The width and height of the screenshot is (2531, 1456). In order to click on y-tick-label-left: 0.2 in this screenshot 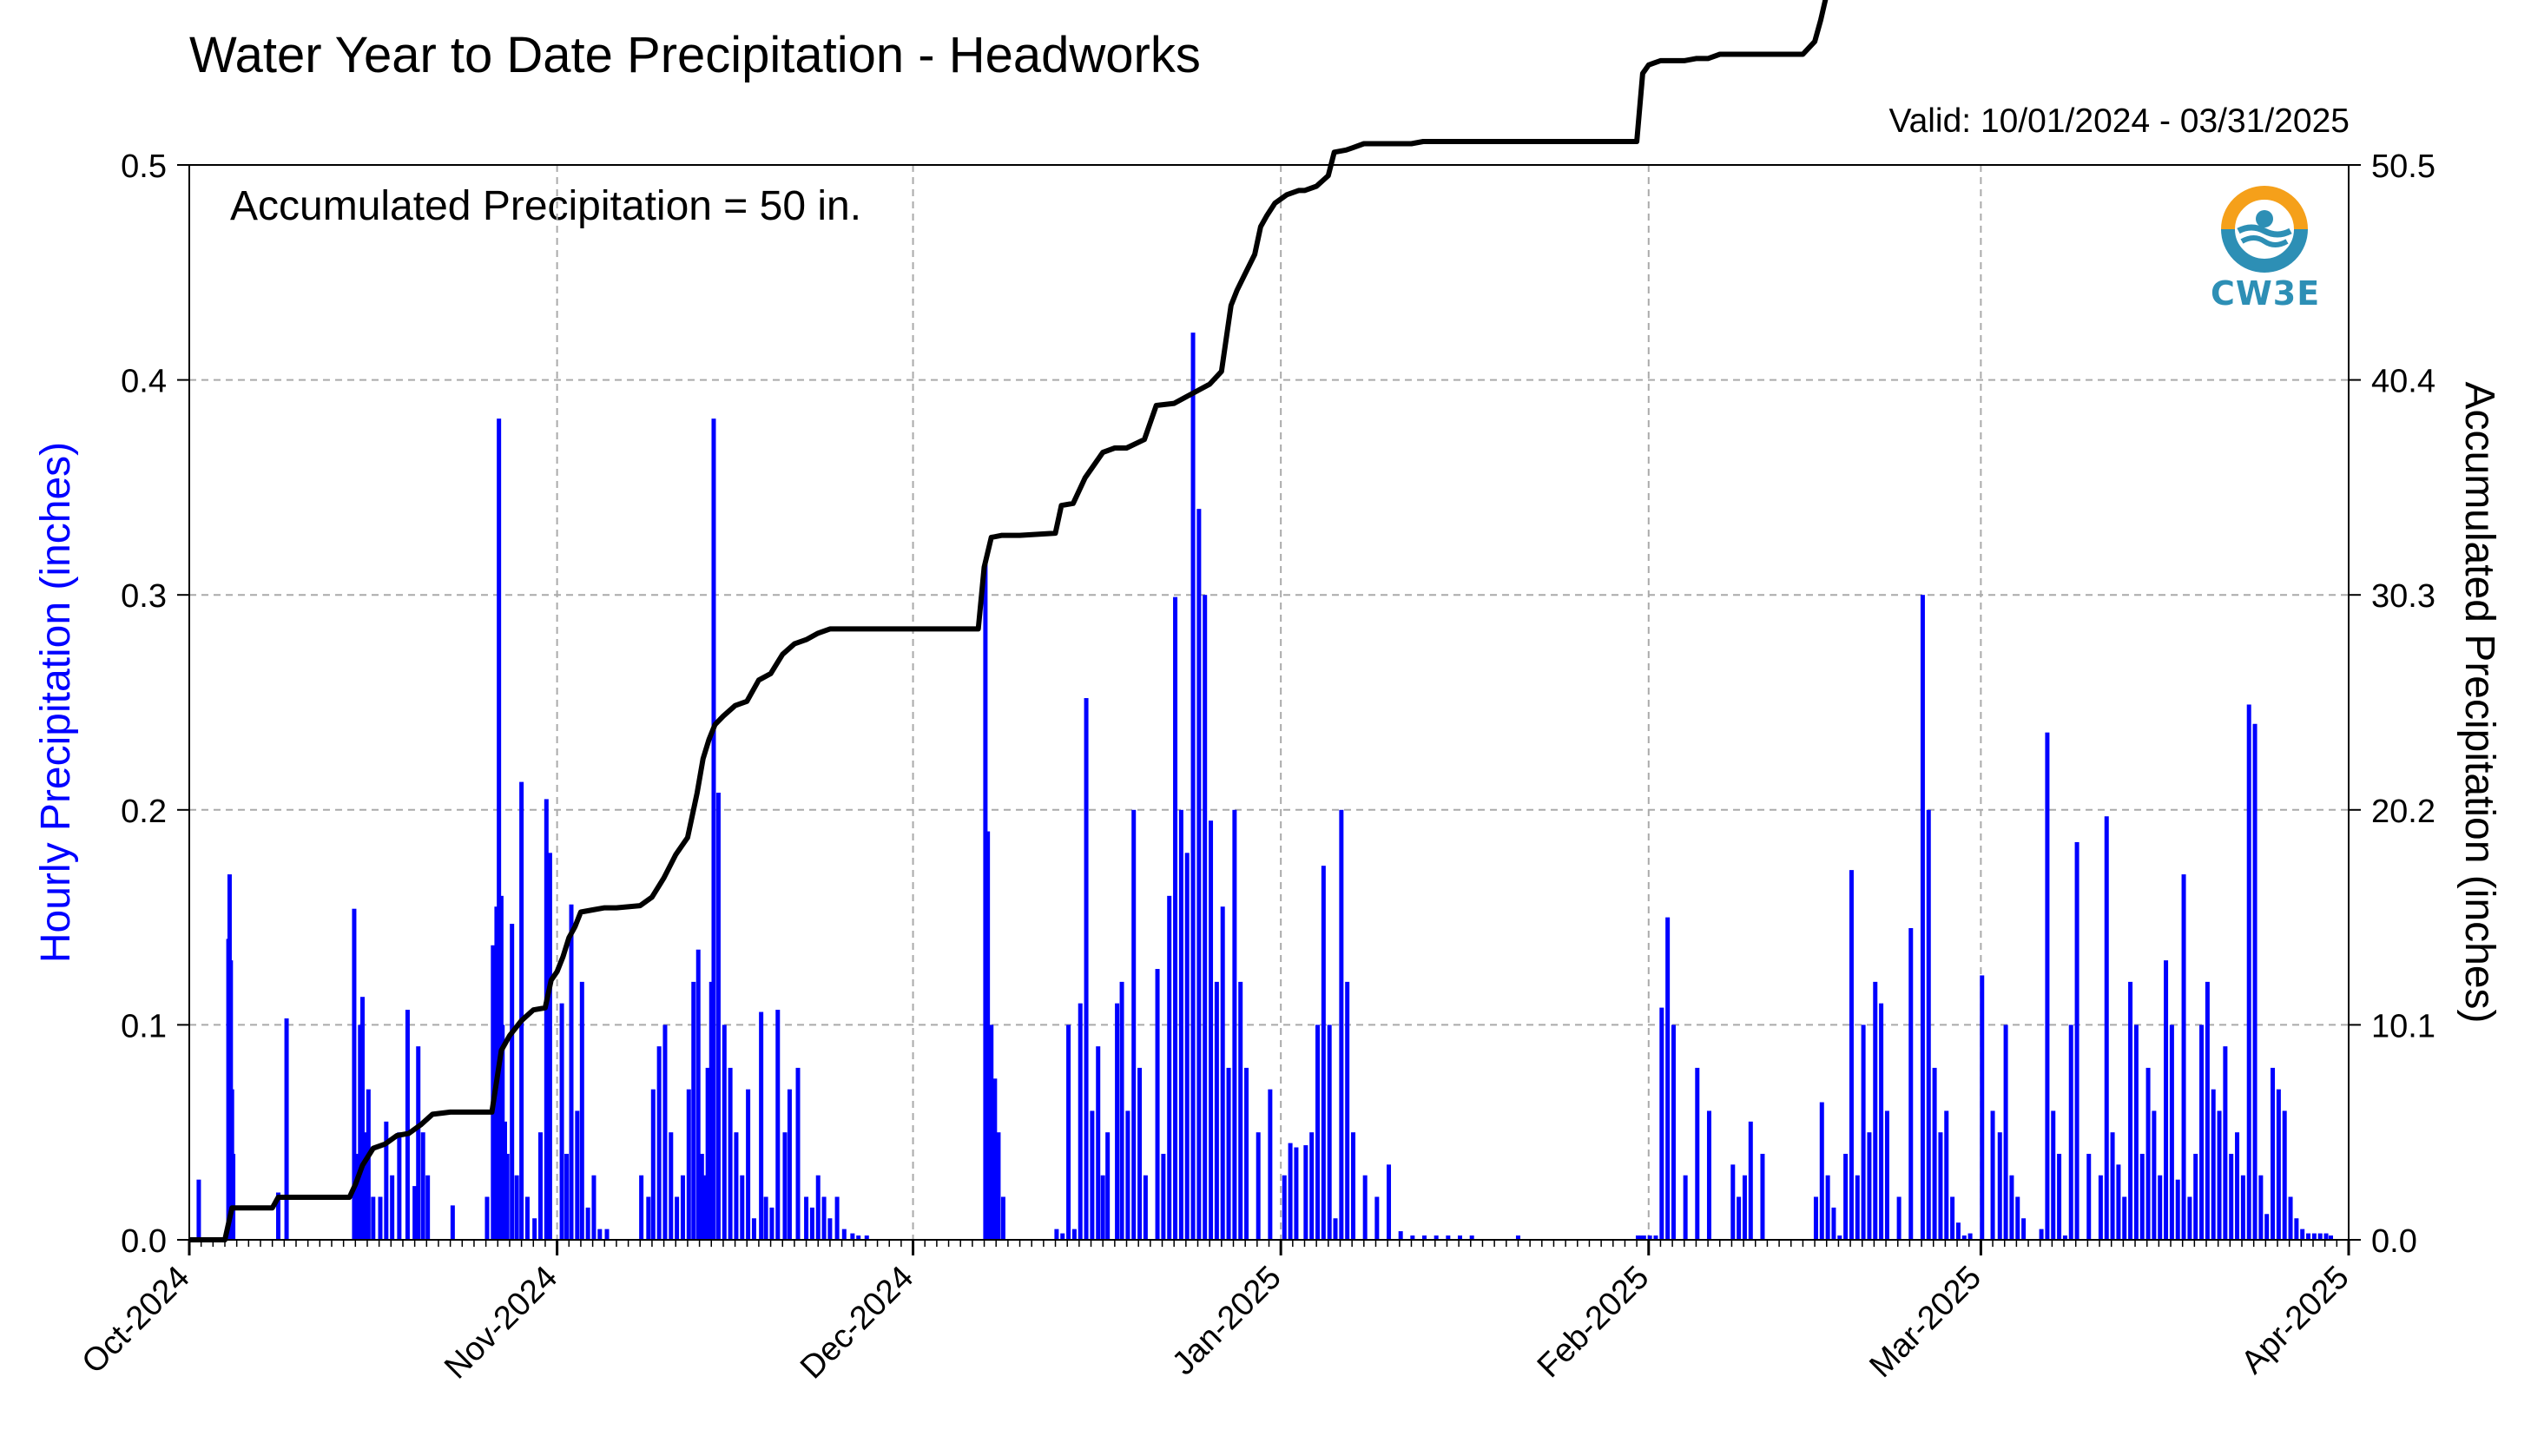, I will do `click(144, 812)`.